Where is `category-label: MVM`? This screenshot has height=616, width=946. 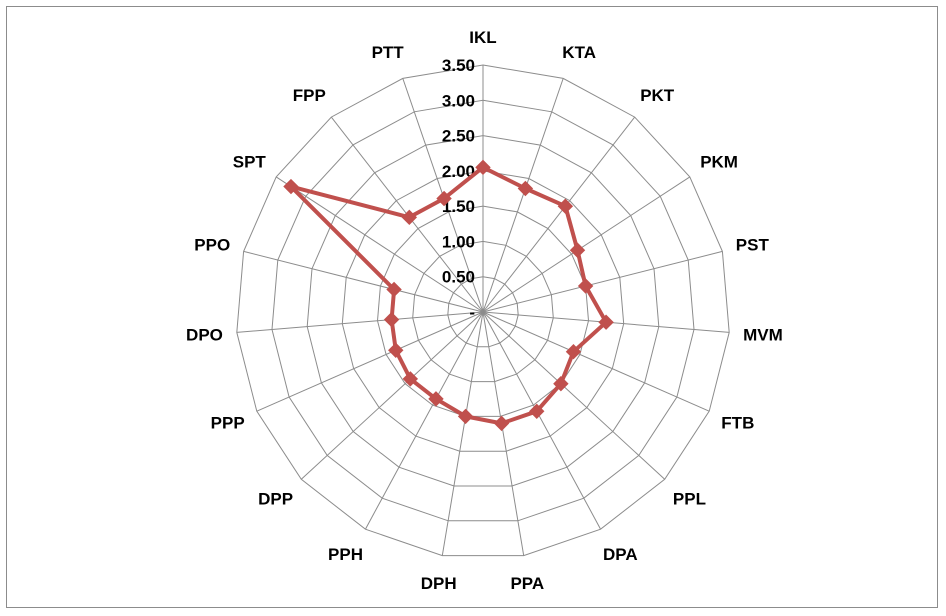
category-label: MVM is located at coordinates (763, 335).